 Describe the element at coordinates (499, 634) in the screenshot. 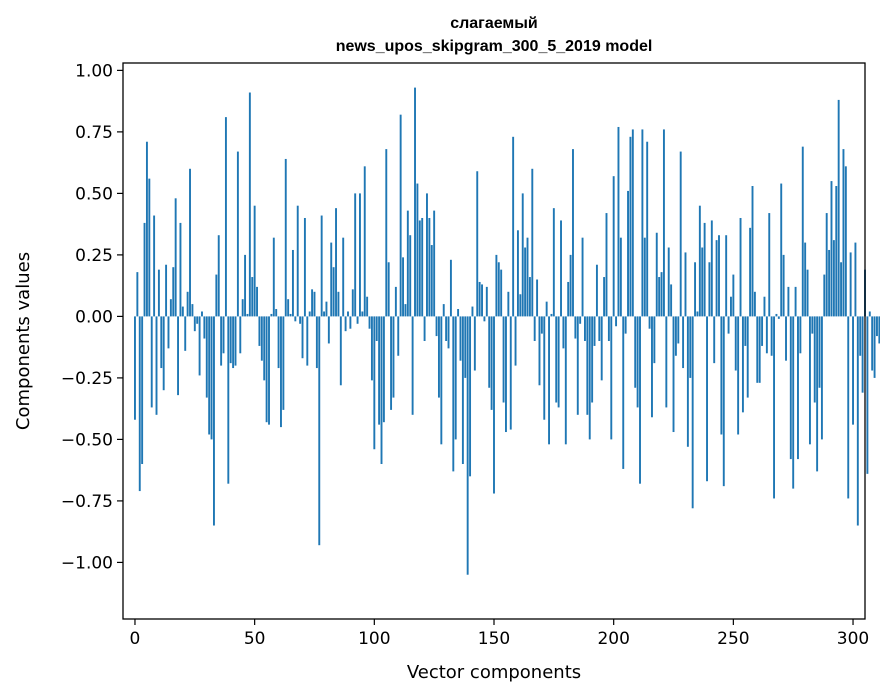

I see `x-axis: 0 50 100 150 200 250 300` at that location.